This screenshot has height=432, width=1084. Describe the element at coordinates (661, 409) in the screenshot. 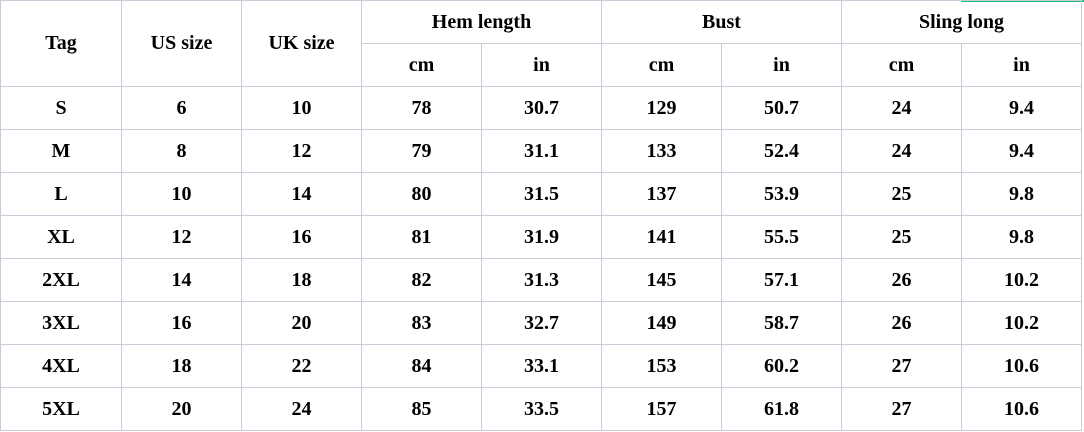

I see `table-cell: 157` at that location.